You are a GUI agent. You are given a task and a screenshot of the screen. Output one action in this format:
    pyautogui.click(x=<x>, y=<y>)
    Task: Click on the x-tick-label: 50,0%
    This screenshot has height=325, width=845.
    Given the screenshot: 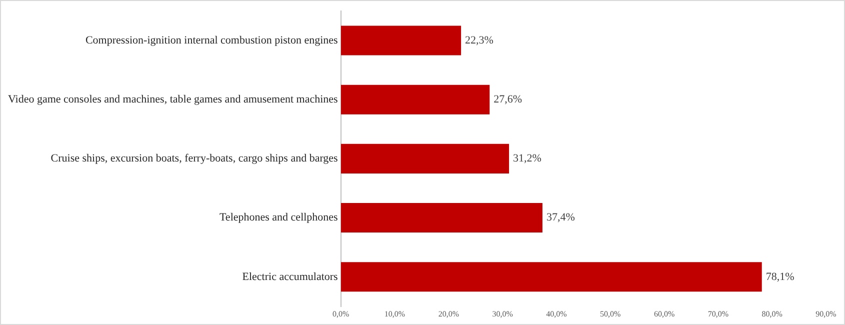 What is the action you would take?
    pyautogui.click(x=611, y=313)
    